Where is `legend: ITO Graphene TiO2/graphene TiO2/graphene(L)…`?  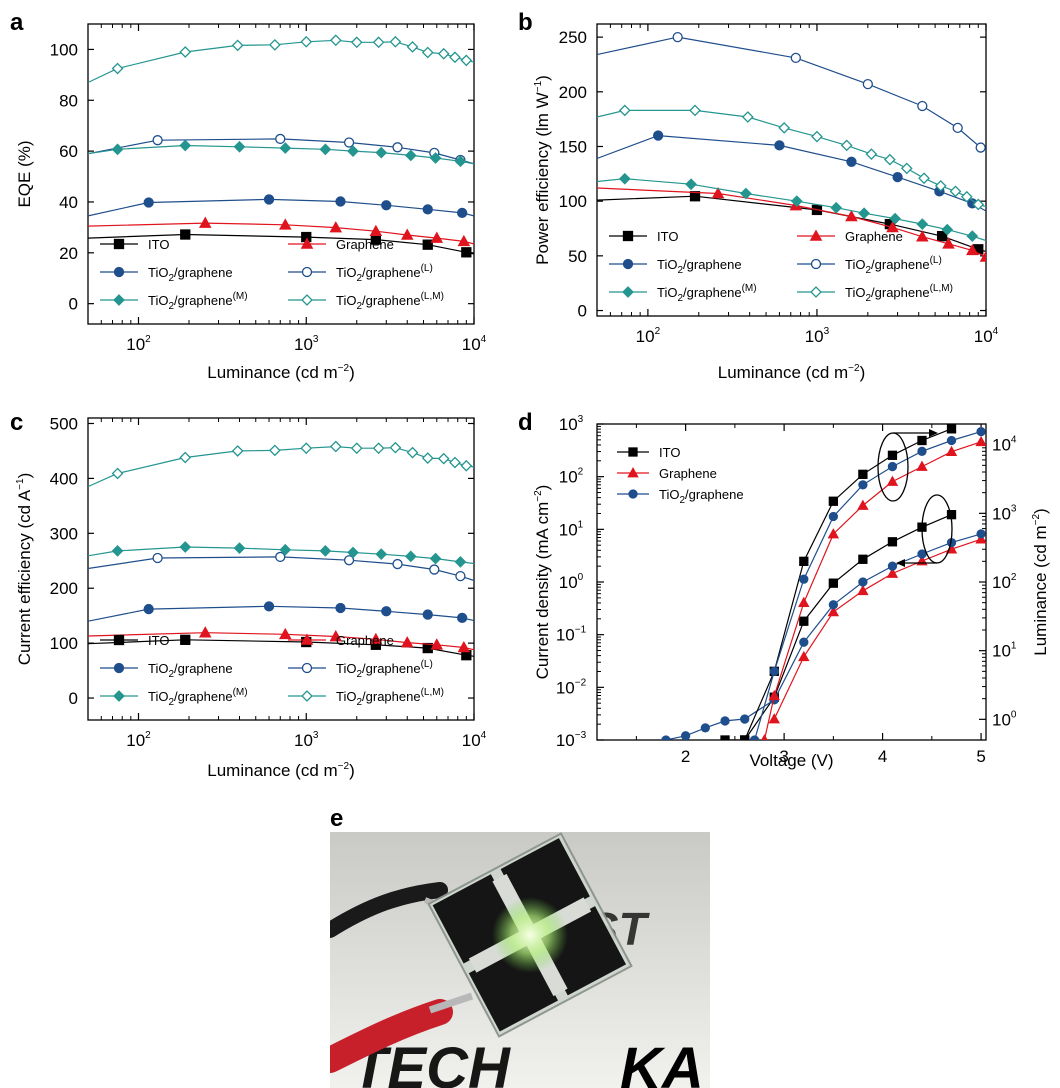
legend: ITO Graphene TiO2/graphene TiO2/graphene(L)… is located at coordinates (781, 266).